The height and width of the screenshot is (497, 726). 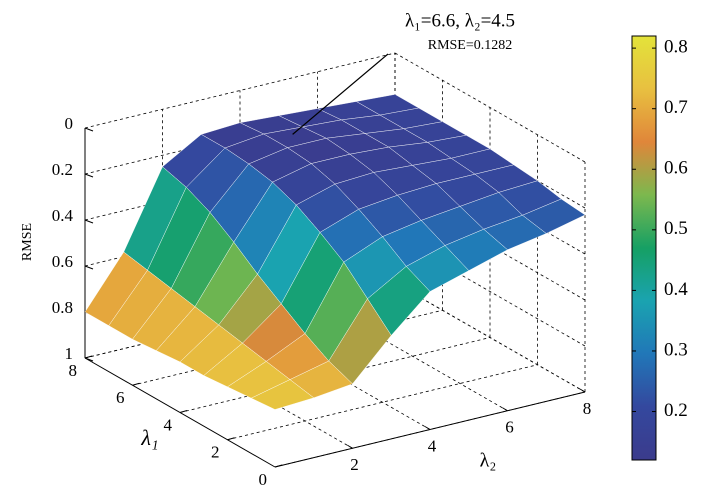 What do you see at coordinates (488, 461) in the screenshot?
I see `y-axis-label: λ₂` at bounding box center [488, 461].